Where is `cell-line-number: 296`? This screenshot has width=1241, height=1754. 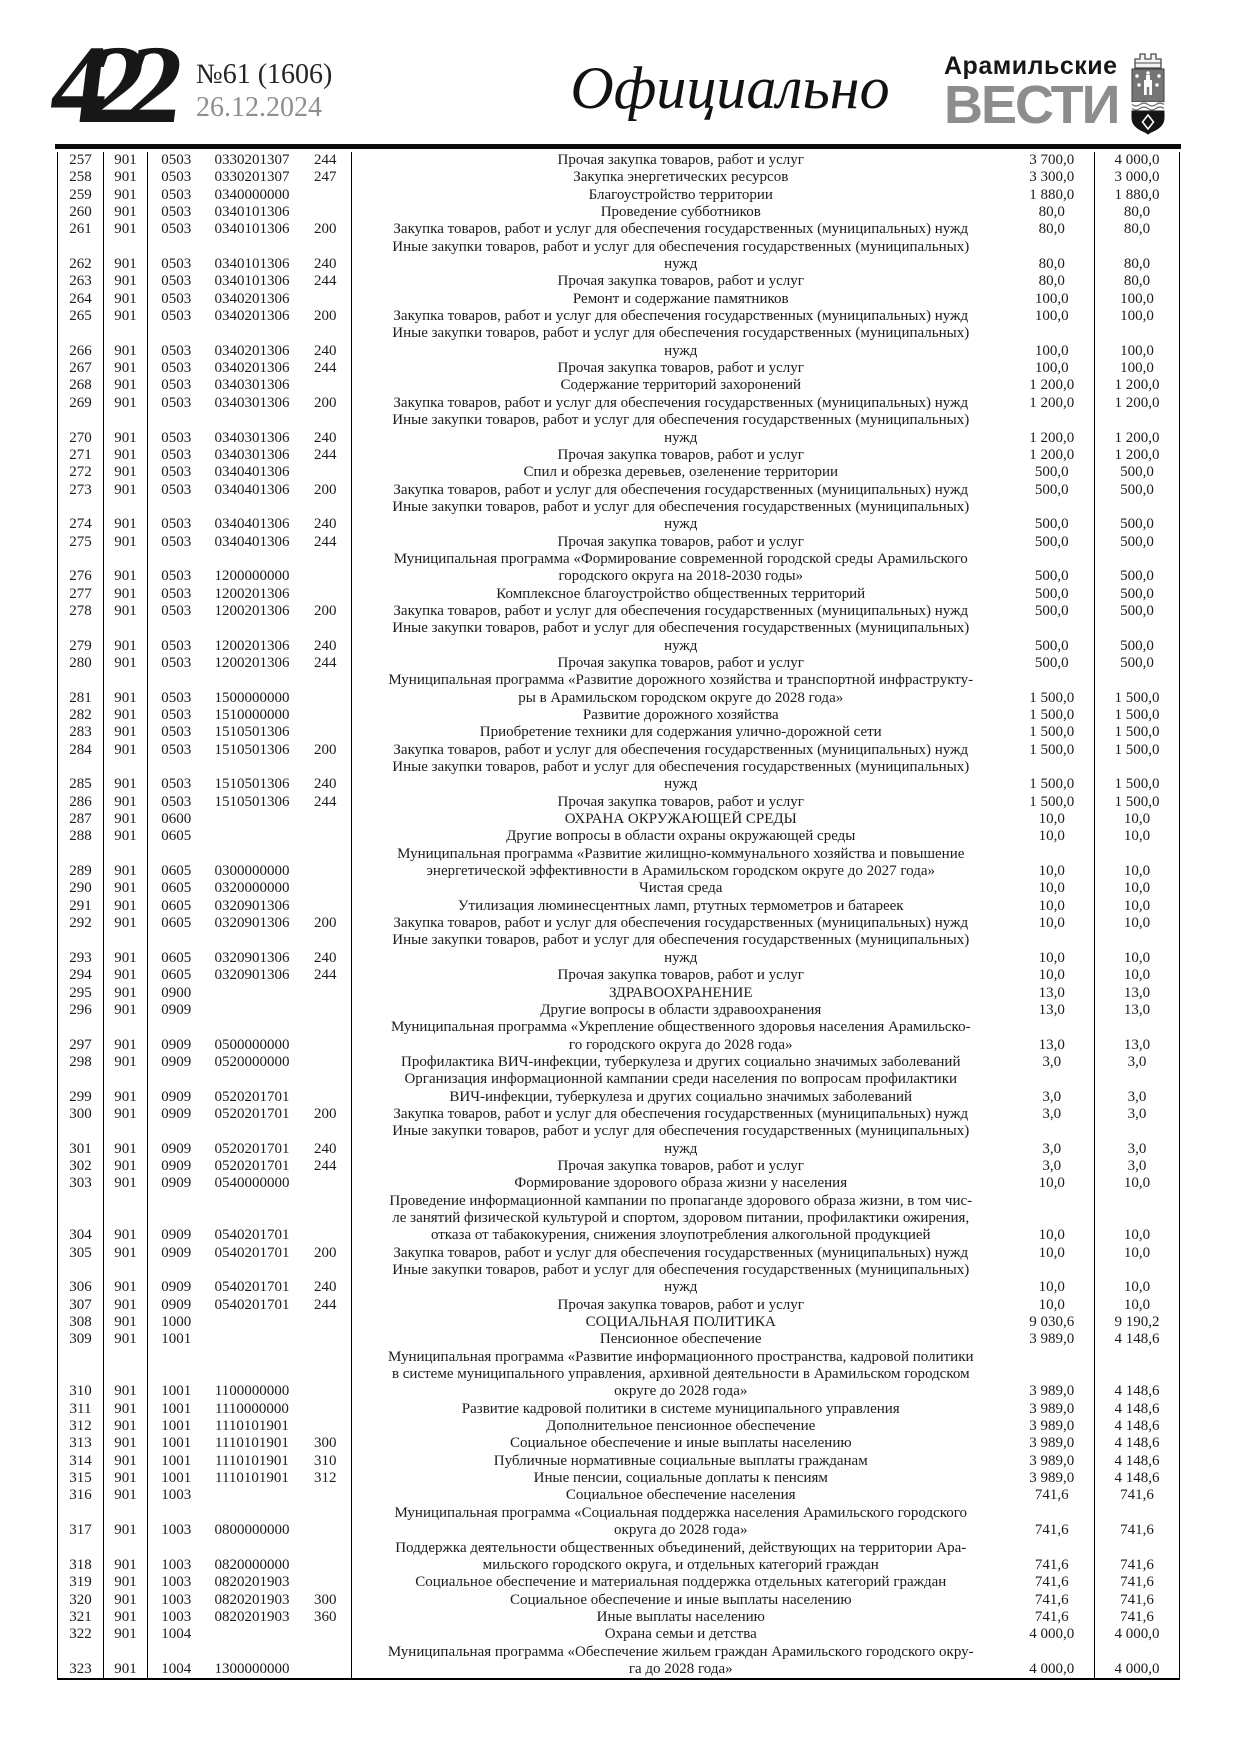 cell-line-number: 296 is located at coordinates (80, 1010).